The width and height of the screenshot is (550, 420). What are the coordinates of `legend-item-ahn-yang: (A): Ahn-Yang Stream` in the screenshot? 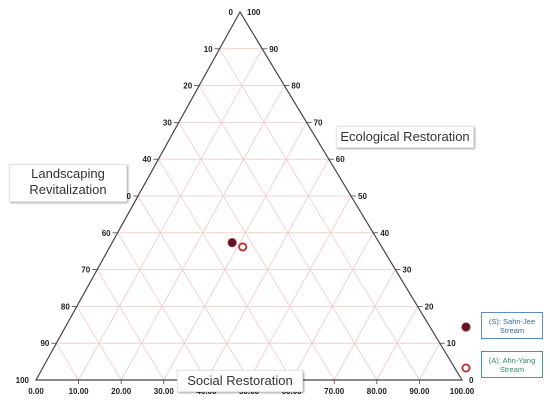 It's located at (512, 364).